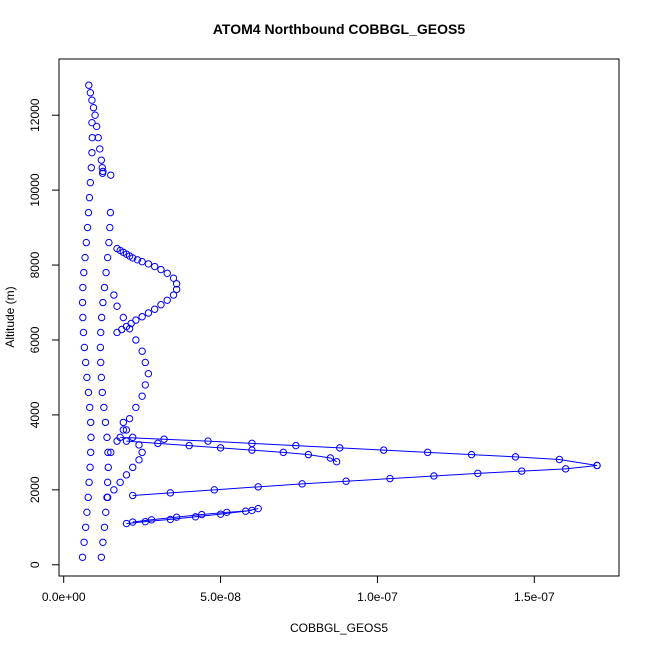 The width and height of the screenshot is (650, 650). Describe the element at coordinates (35, 414) in the screenshot. I see `y-tick-label: 4000` at that location.